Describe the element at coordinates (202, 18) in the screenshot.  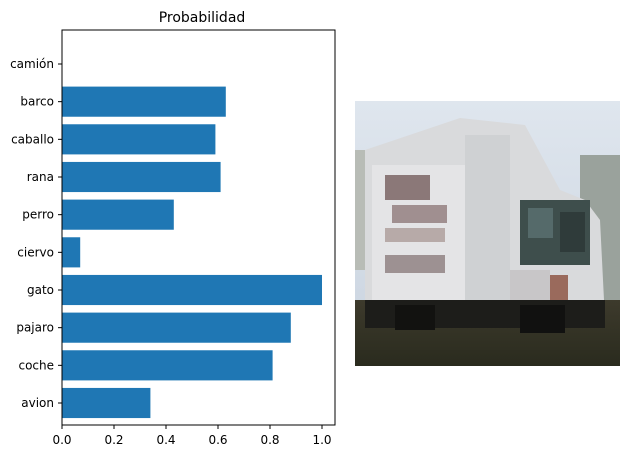
I see `chart-title: Probabilidad` at that location.